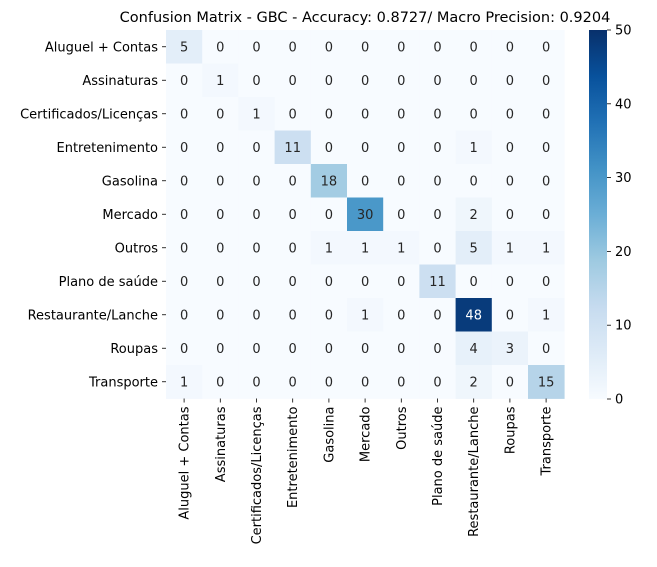 The height and width of the screenshot is (567, 657). What do you see at coordinates (510, 349) in the screenshot?
I see `cell-value-label: 3` at bounding box center [510, 349].